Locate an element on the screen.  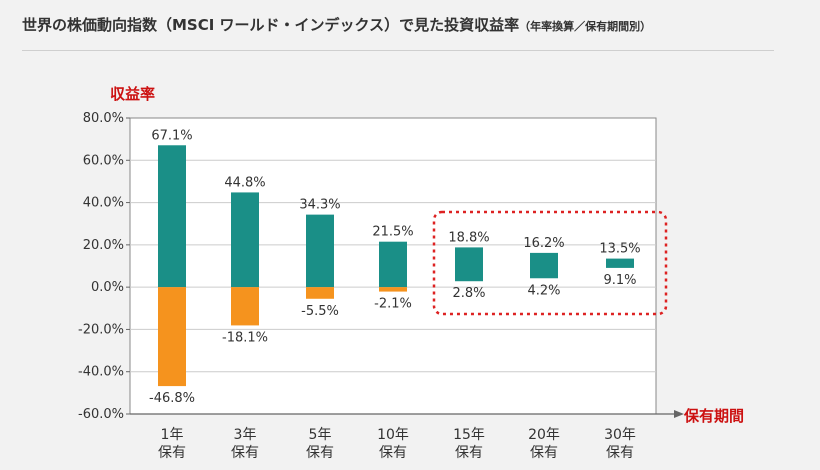
bar-min-label: -5.5% is located at coordinates (320, 311).